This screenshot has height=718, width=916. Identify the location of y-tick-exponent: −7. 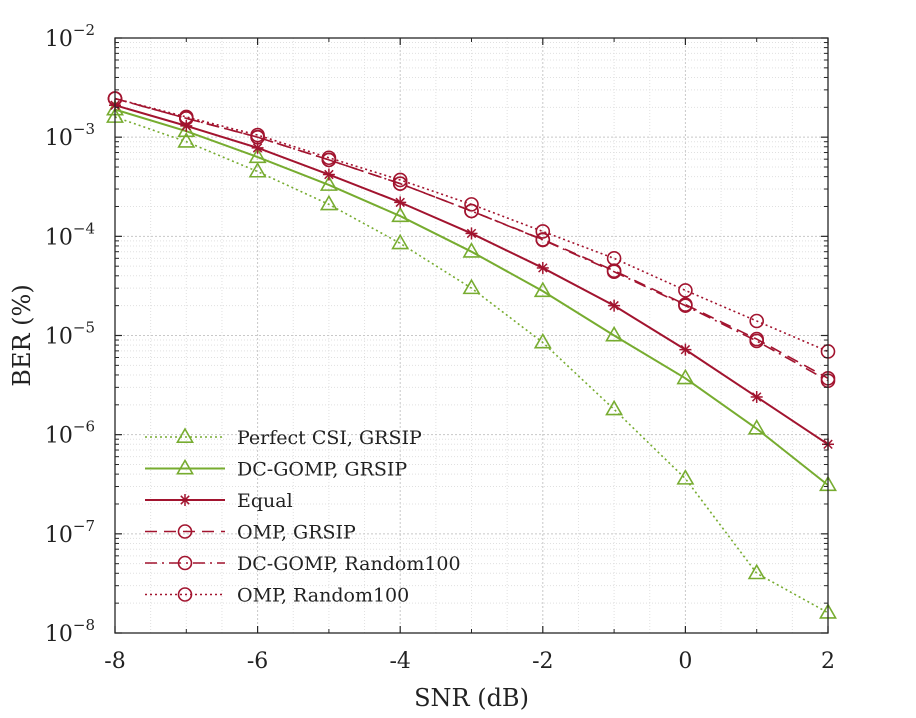
(84, 526).